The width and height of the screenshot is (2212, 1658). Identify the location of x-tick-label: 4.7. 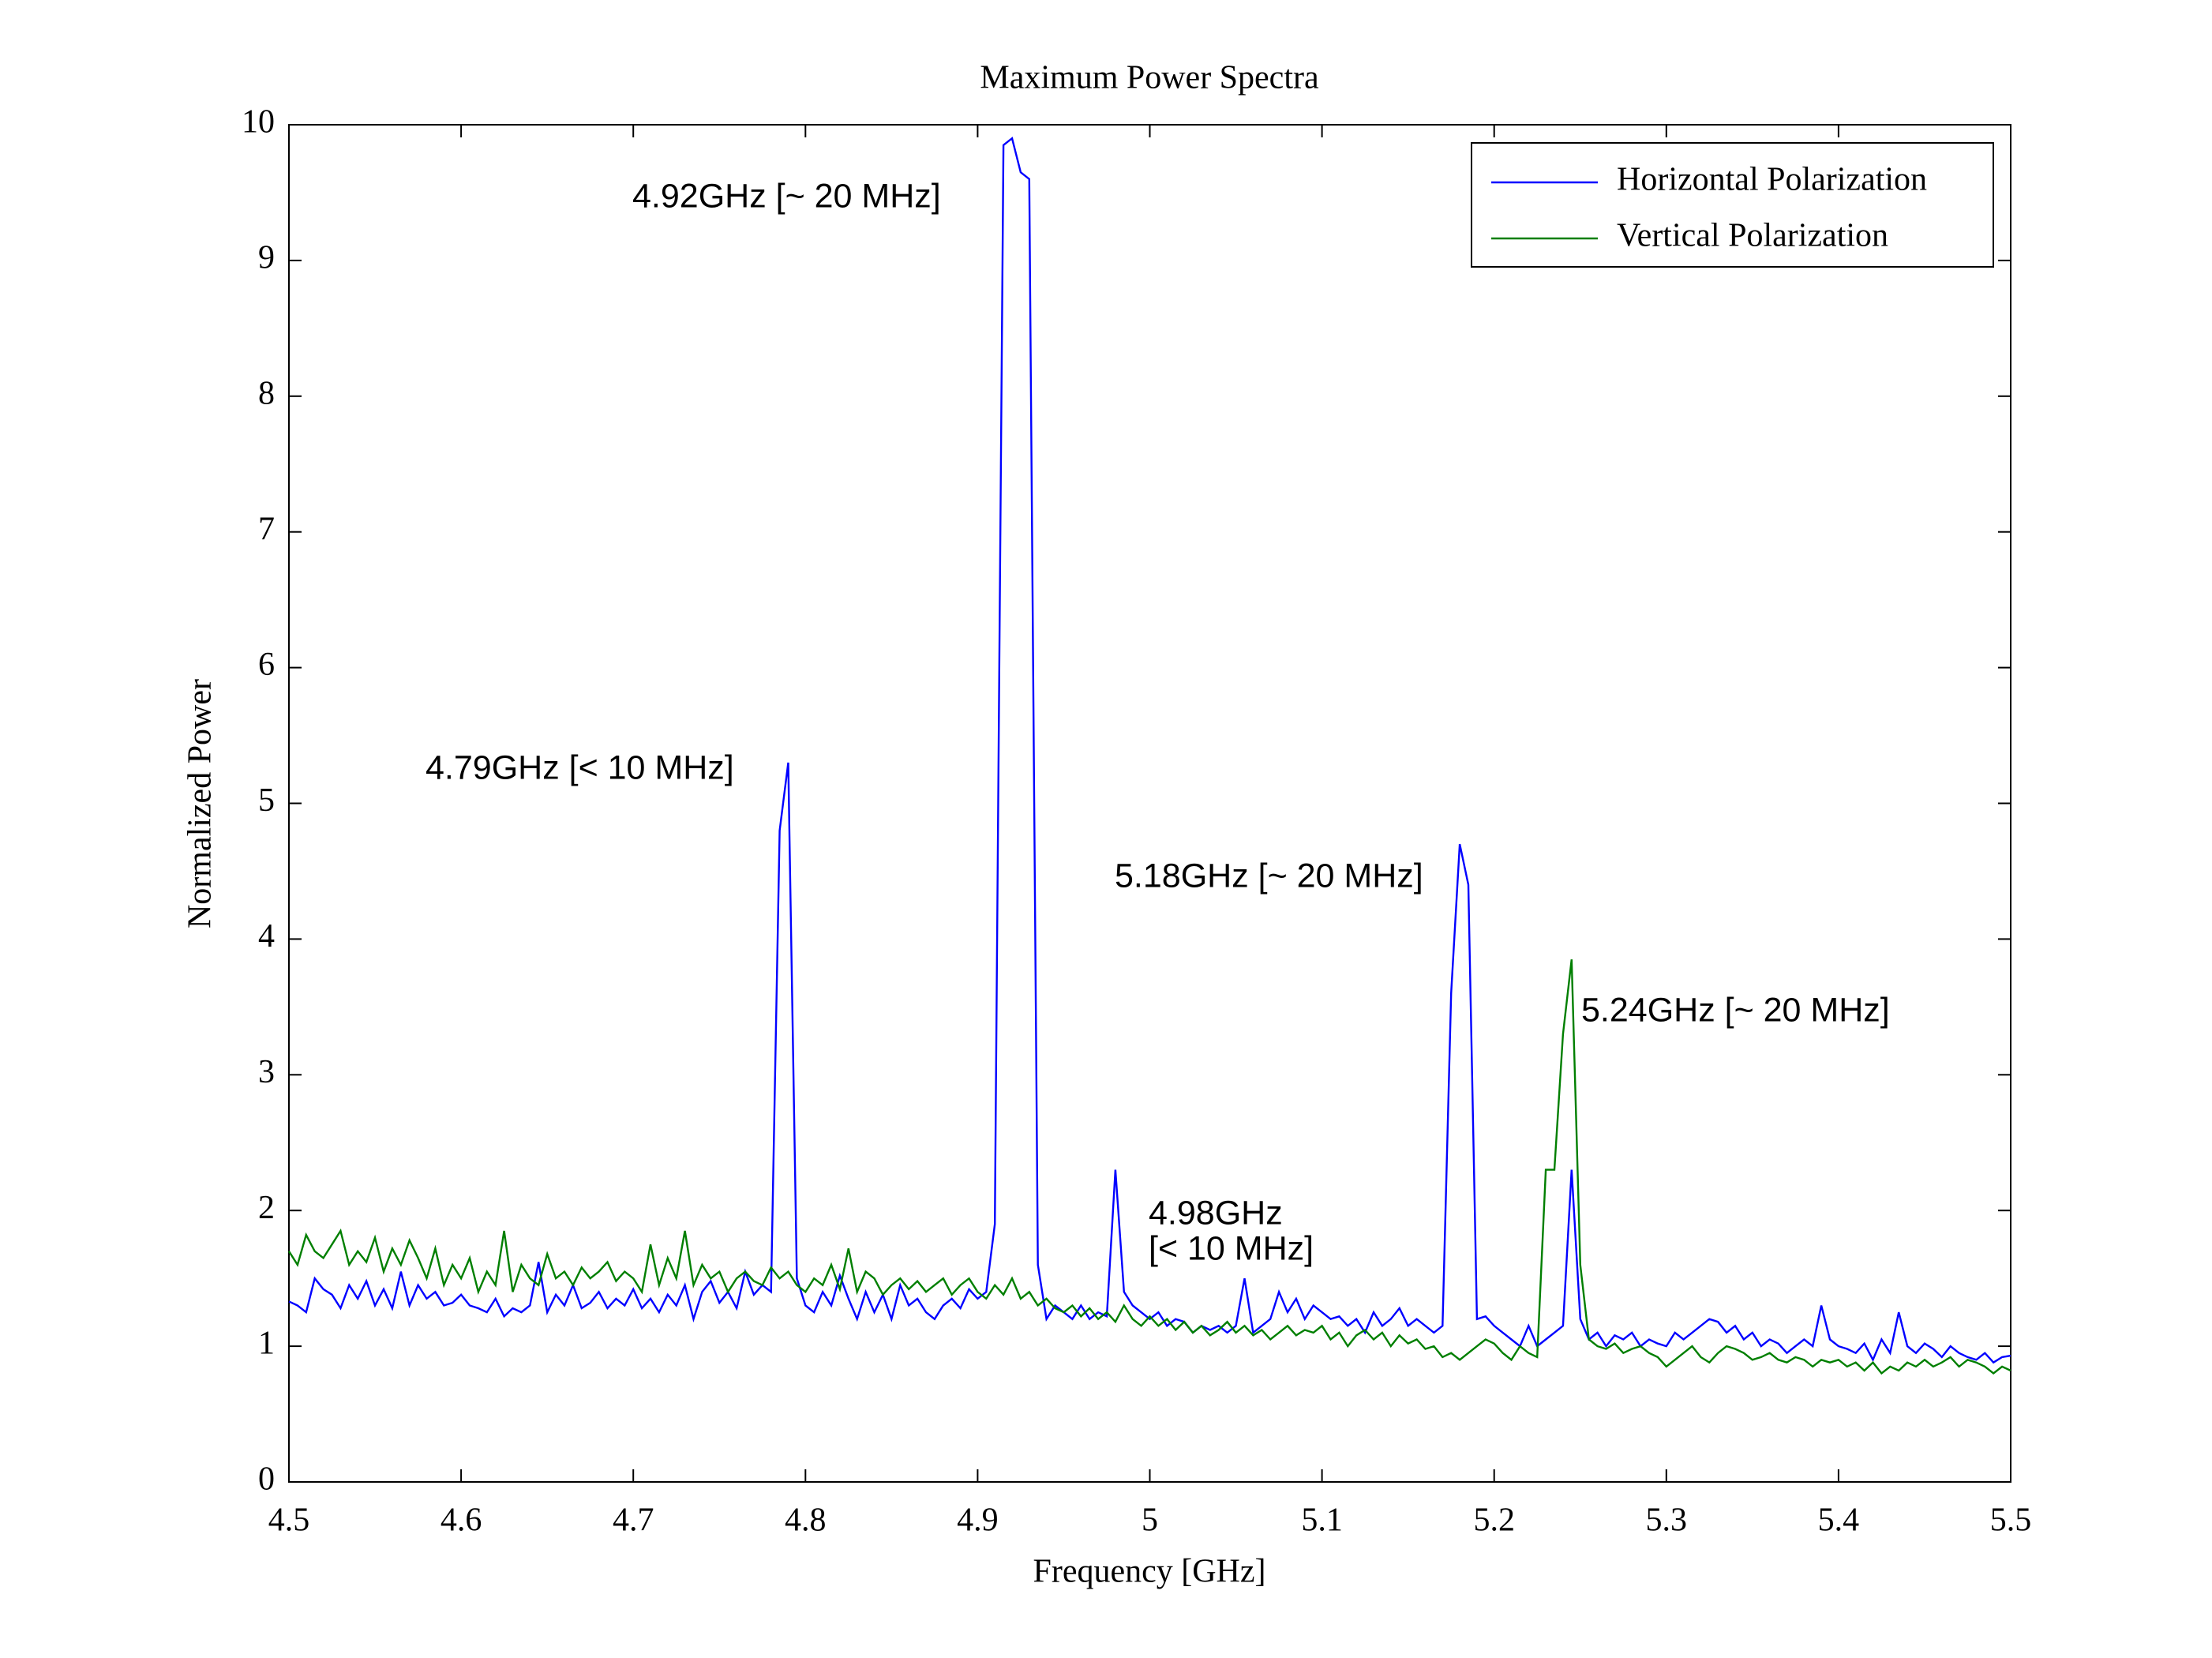
(634, 1520).